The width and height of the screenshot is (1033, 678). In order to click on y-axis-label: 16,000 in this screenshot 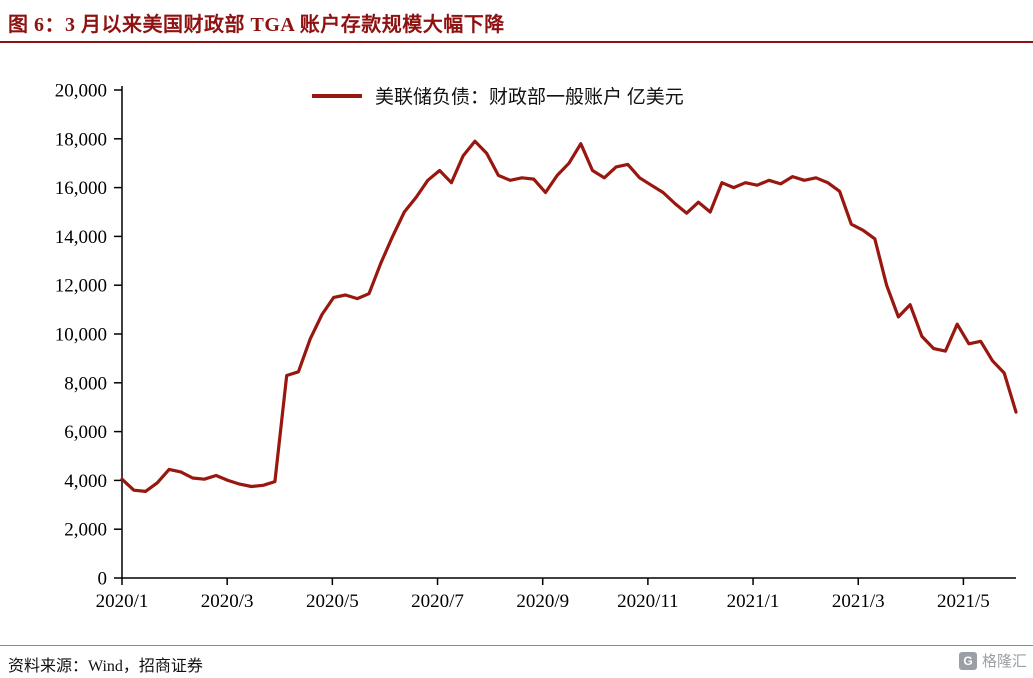, I will do `click(81, 188)`.